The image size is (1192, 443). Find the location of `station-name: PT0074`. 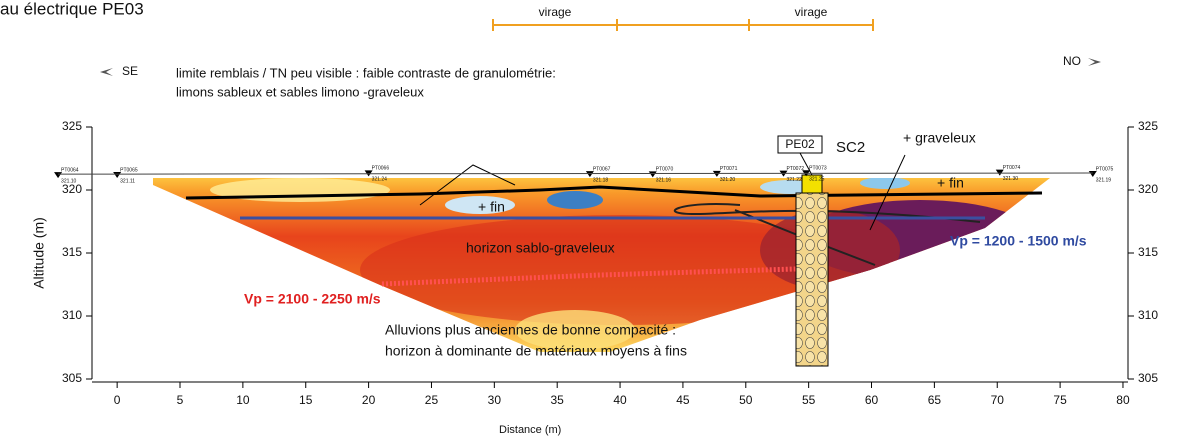

station-name: PT0074 is located at coordinates (1012, 168).